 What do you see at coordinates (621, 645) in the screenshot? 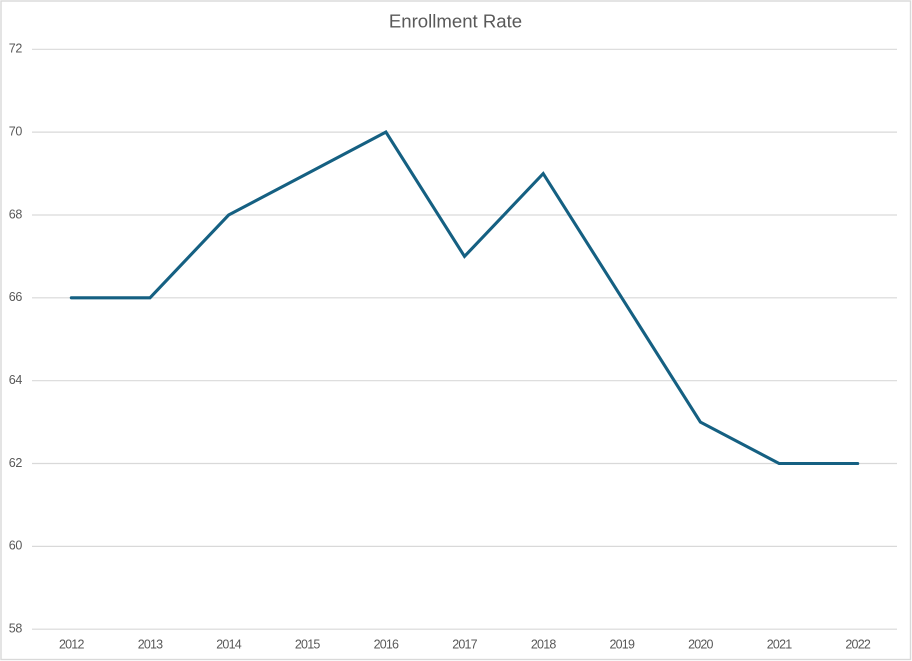
I see `svg-text: 2019` at bounding box center [621, 645].